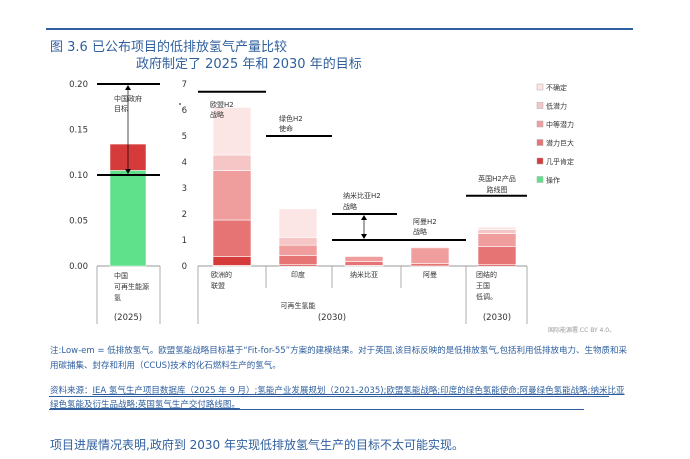  I want to click on right-ytick-label: 2, so click(184, 215).